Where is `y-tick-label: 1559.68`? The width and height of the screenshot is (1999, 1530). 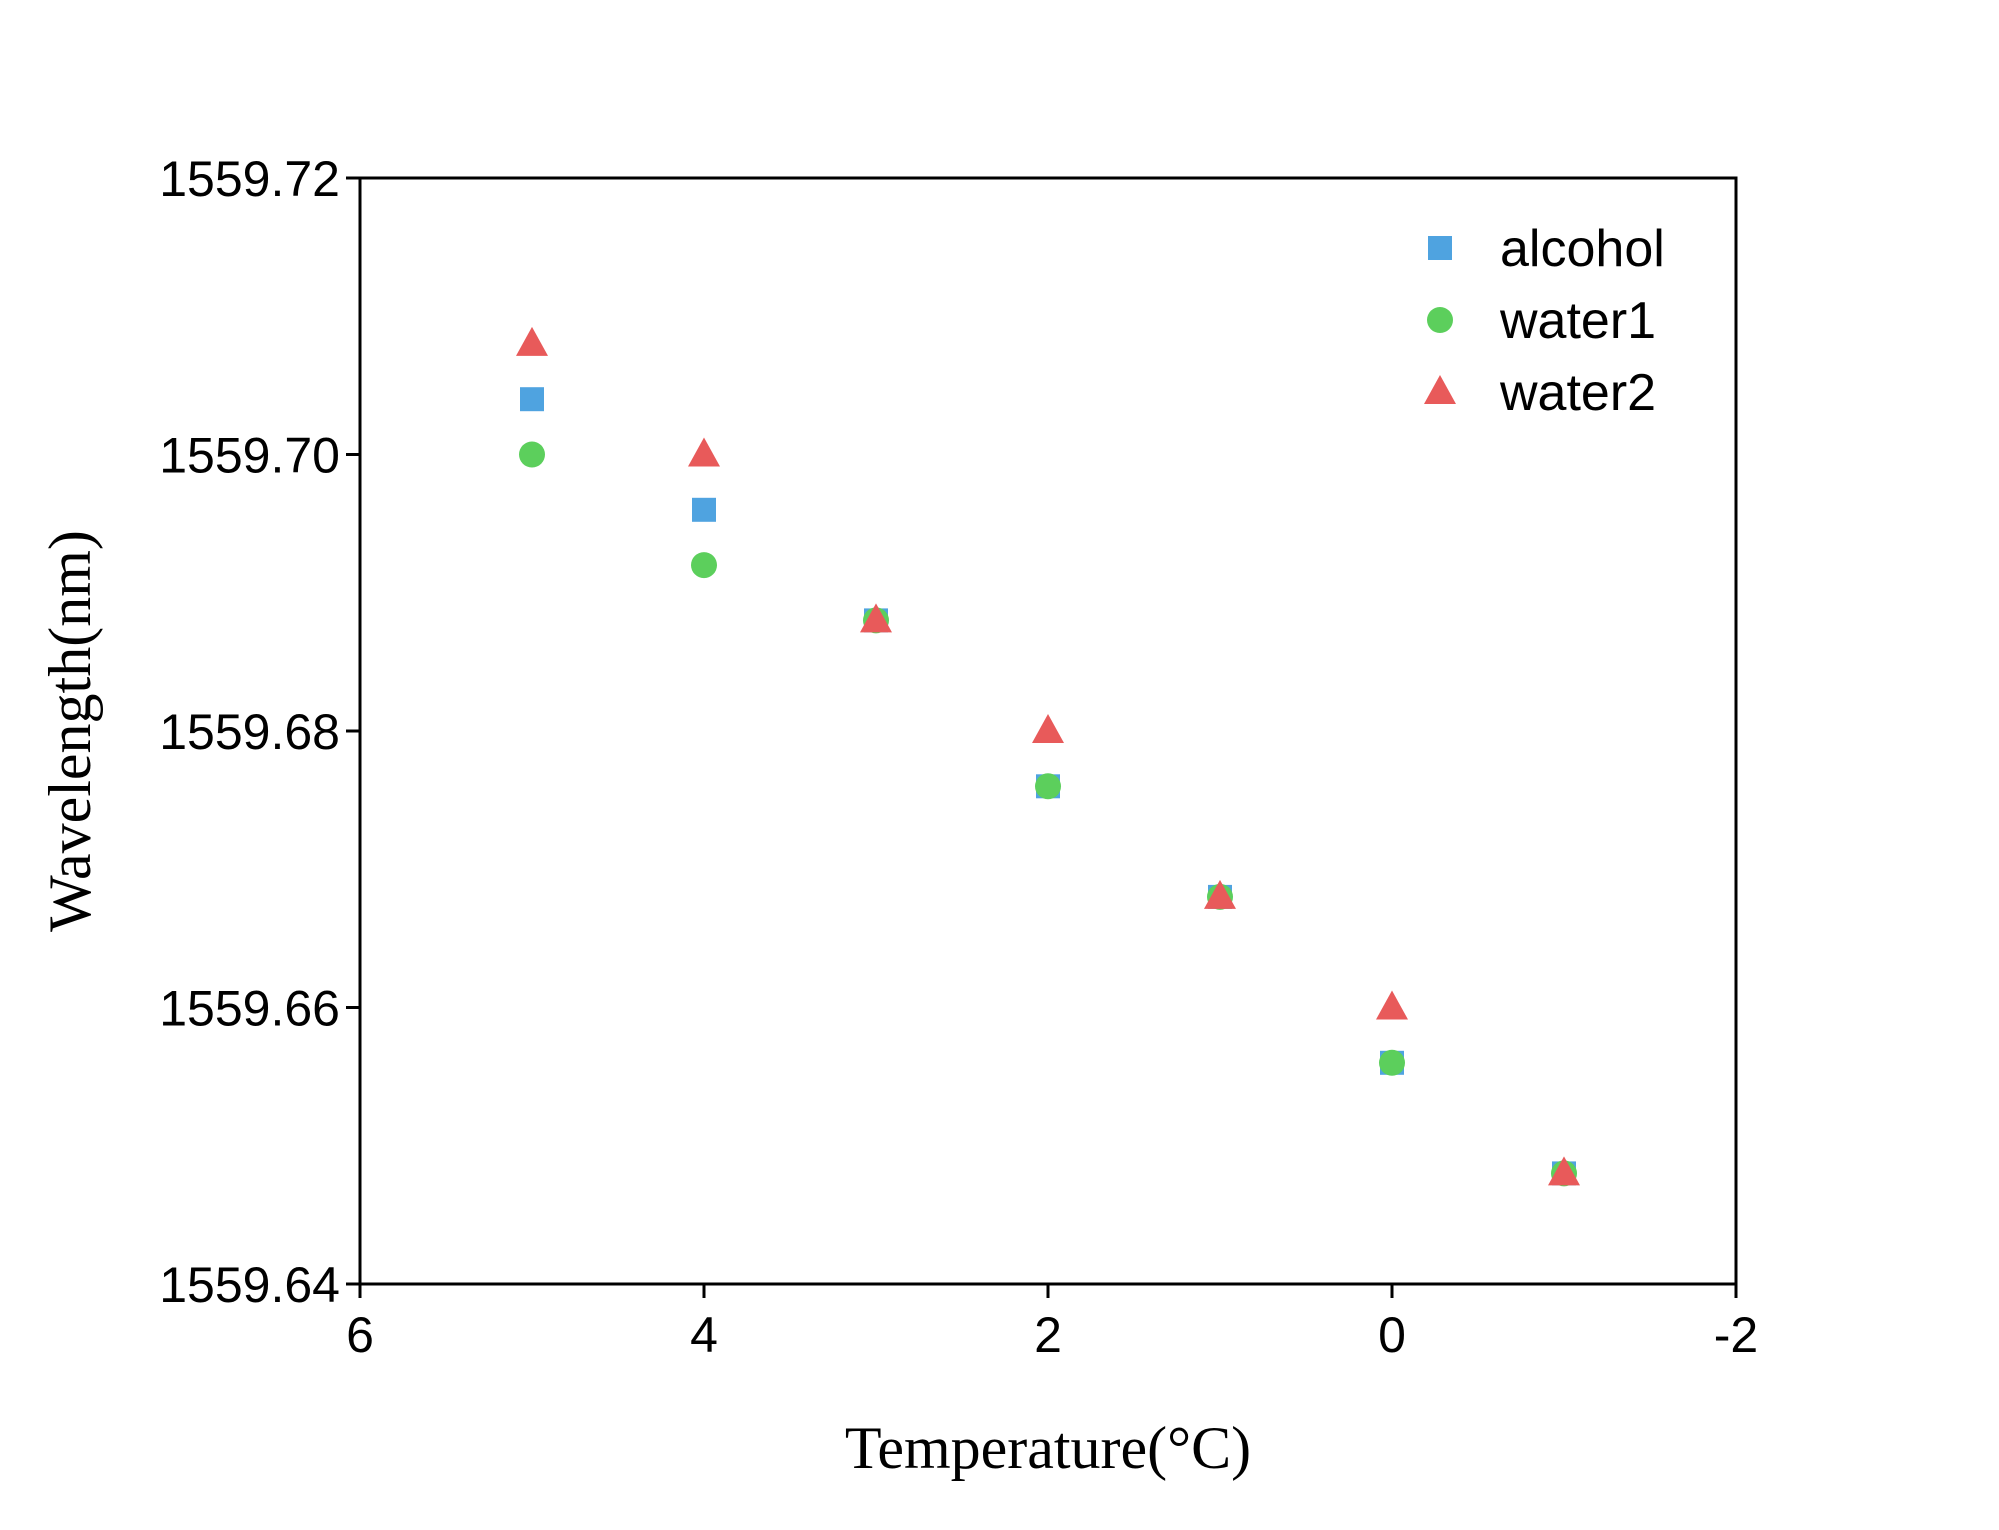 y-tick-label: 1559.68 is located at coordinates (249, 732).